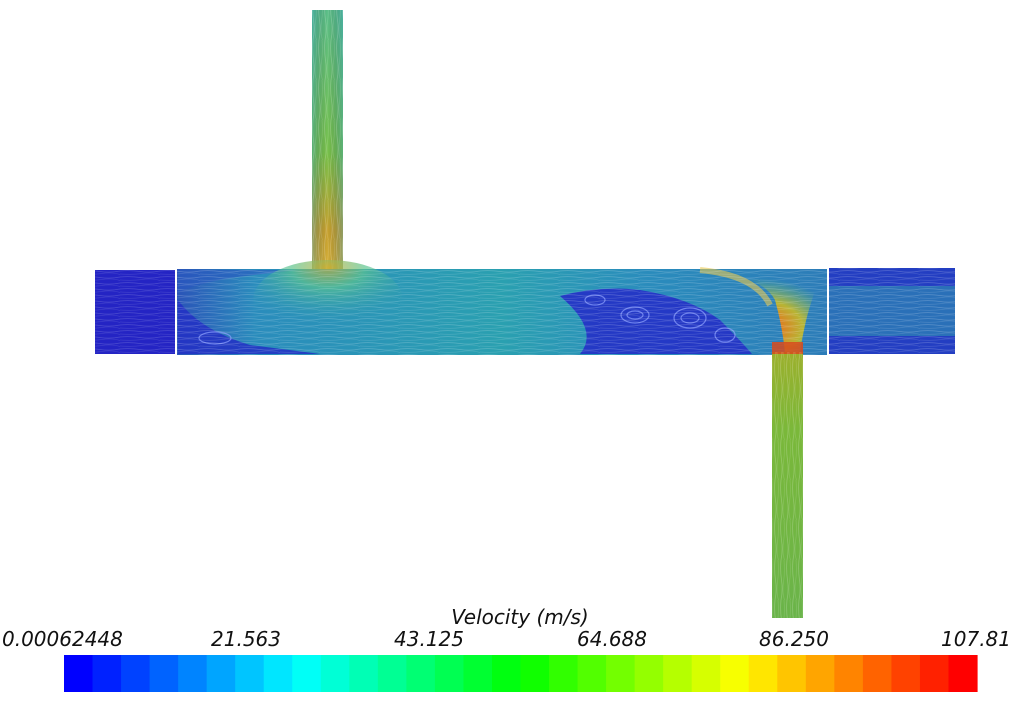 This screenshot has height=701, width=1020. I want to click on main-pipe, so click(502, 307).